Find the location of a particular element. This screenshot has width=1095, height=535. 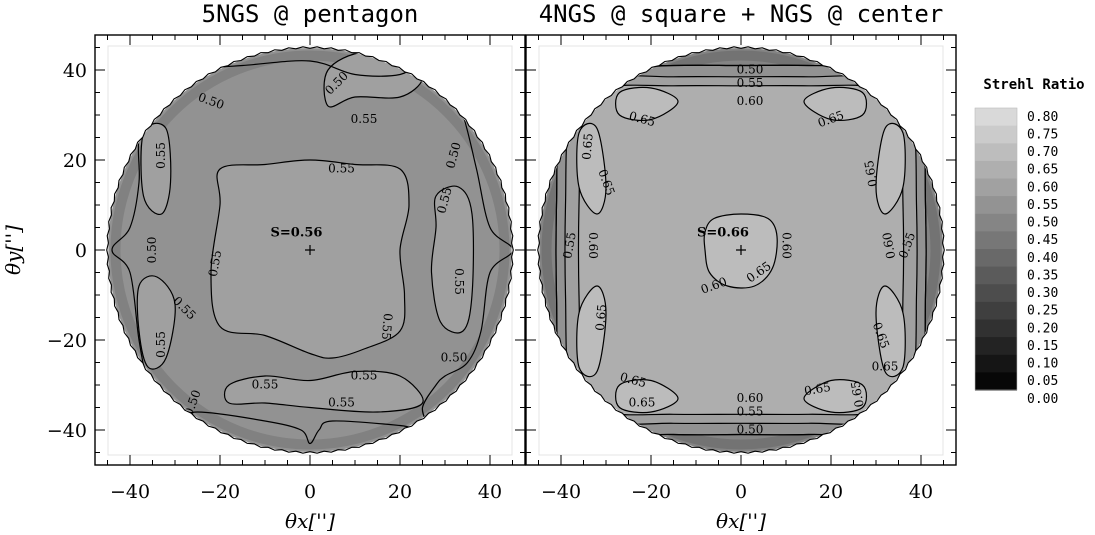

y-tick-label: −40 is located at coordinates (67, 431).